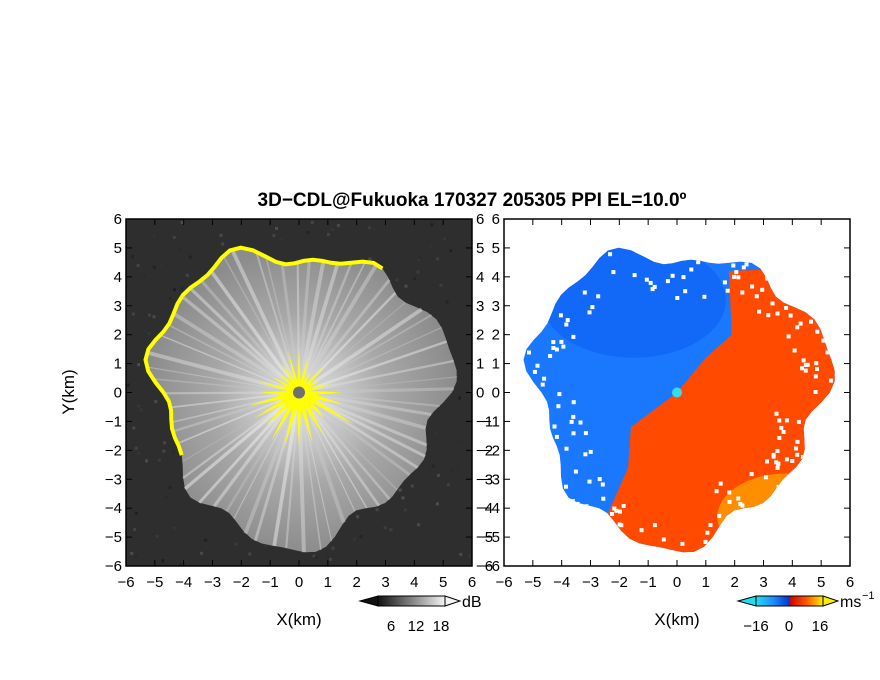  I want to click on x-tick-label: 0, so click(677, 582).